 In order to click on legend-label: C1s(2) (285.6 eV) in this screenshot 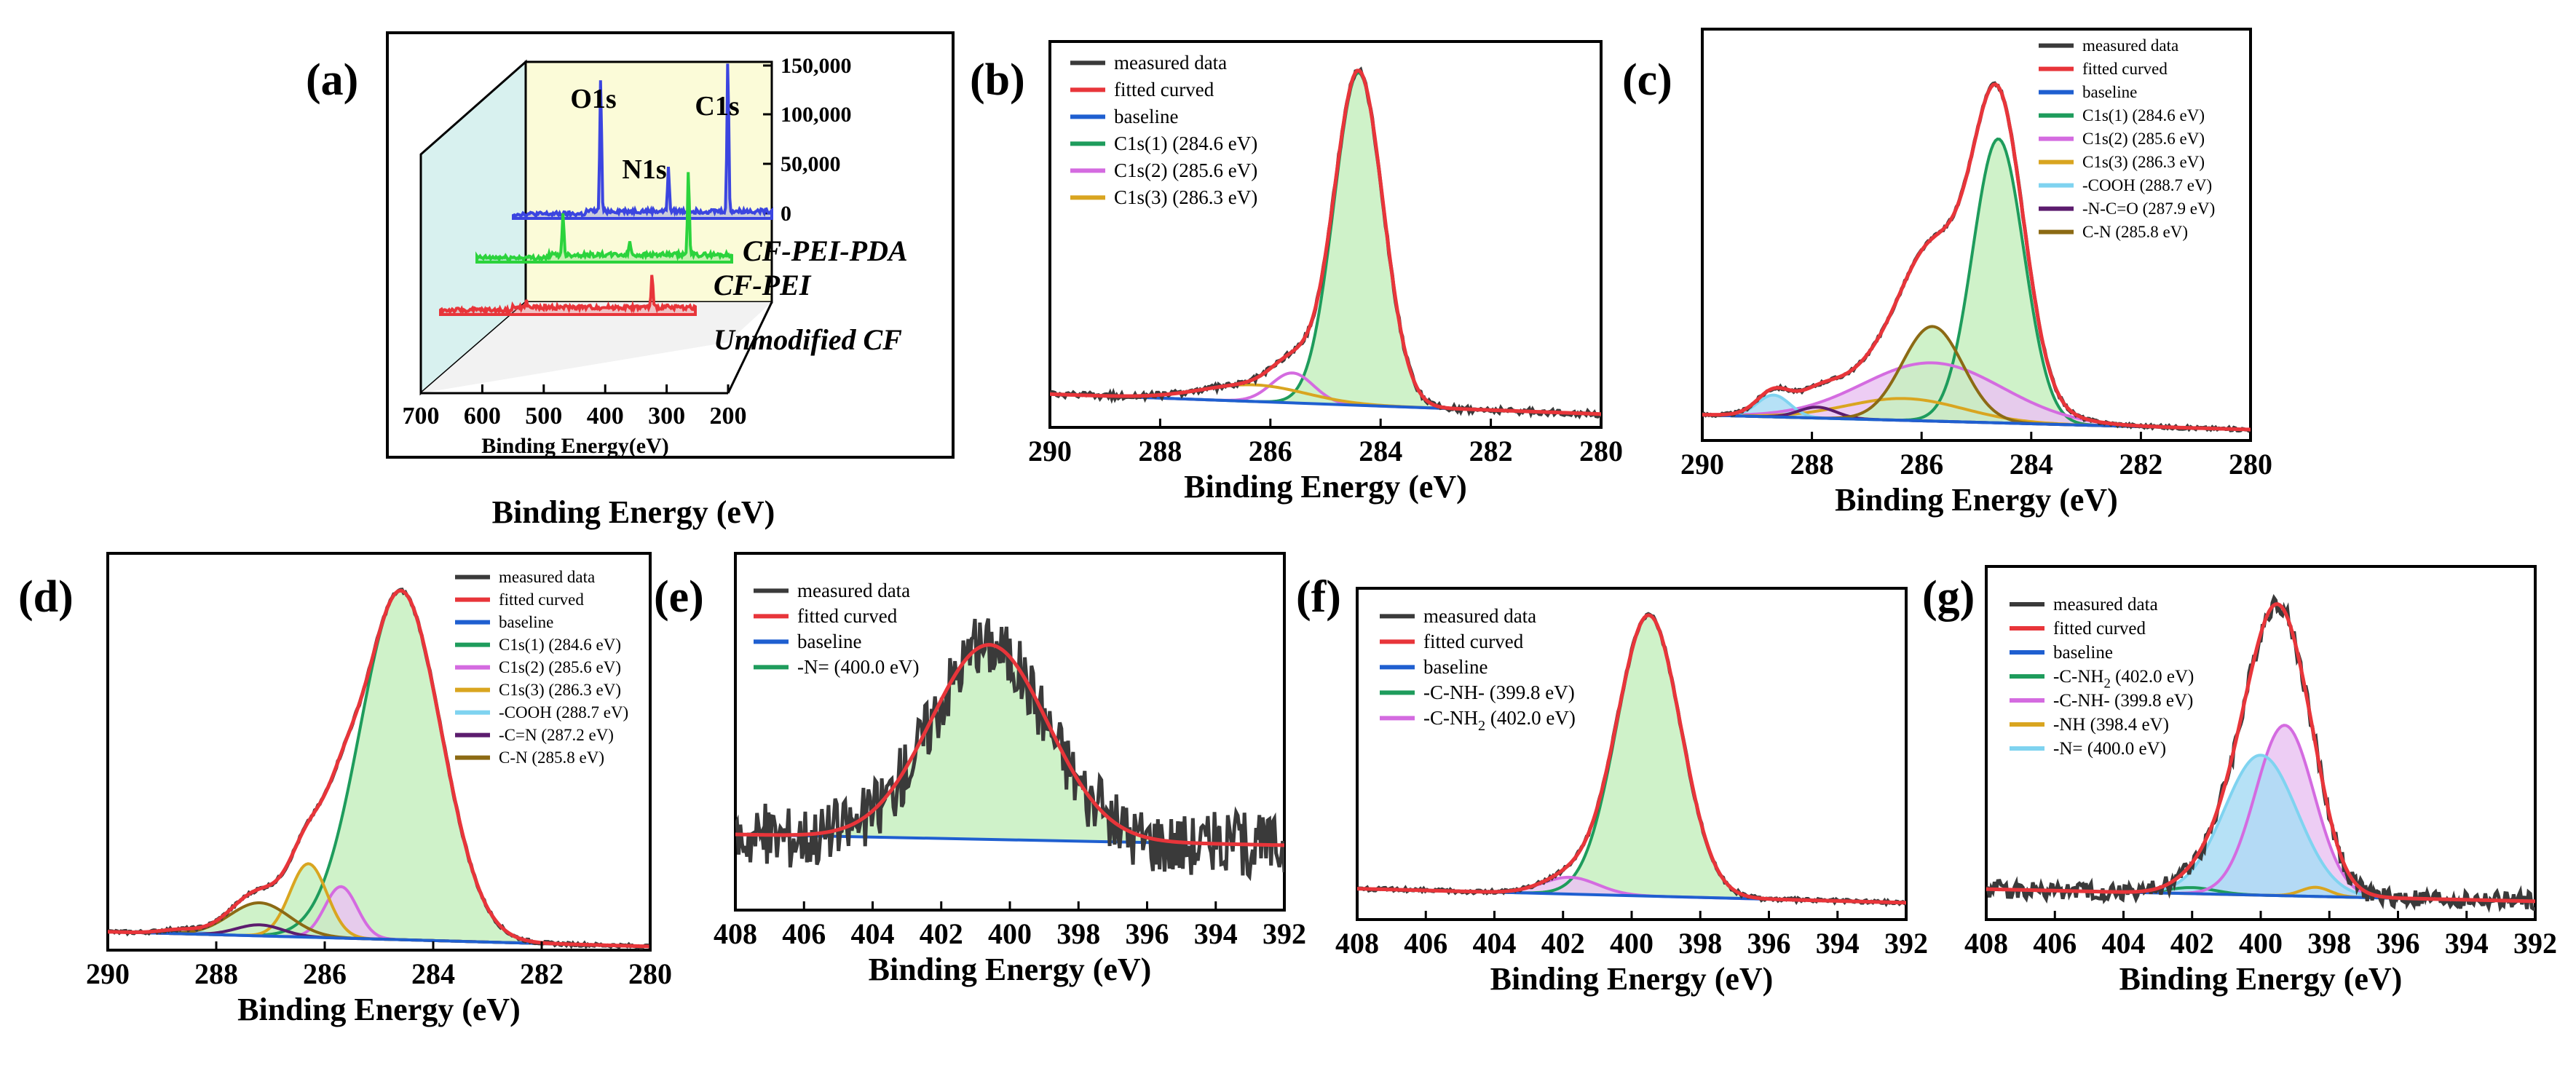, I will do `click(560, 667)`.